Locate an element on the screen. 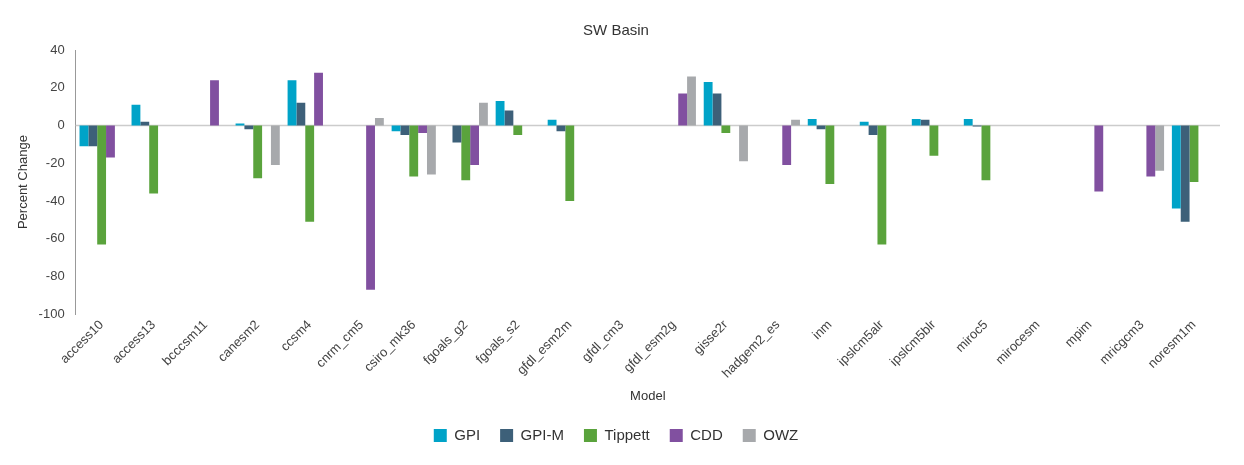  legend-label: Tippett is located at coordinates (627, 434).